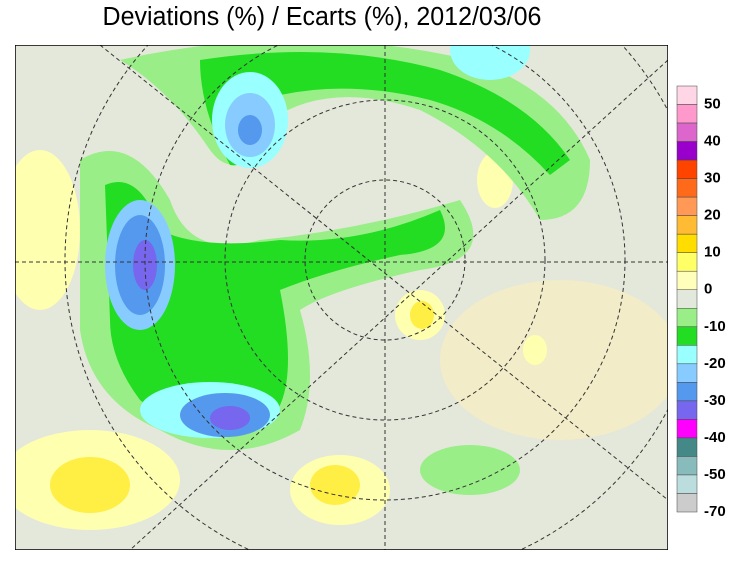 The height and width of the screenshot is (564, 730). Describe the element at coordinates (712, 141) in the screenshot. I see `colorbar-label: 40` at that location.